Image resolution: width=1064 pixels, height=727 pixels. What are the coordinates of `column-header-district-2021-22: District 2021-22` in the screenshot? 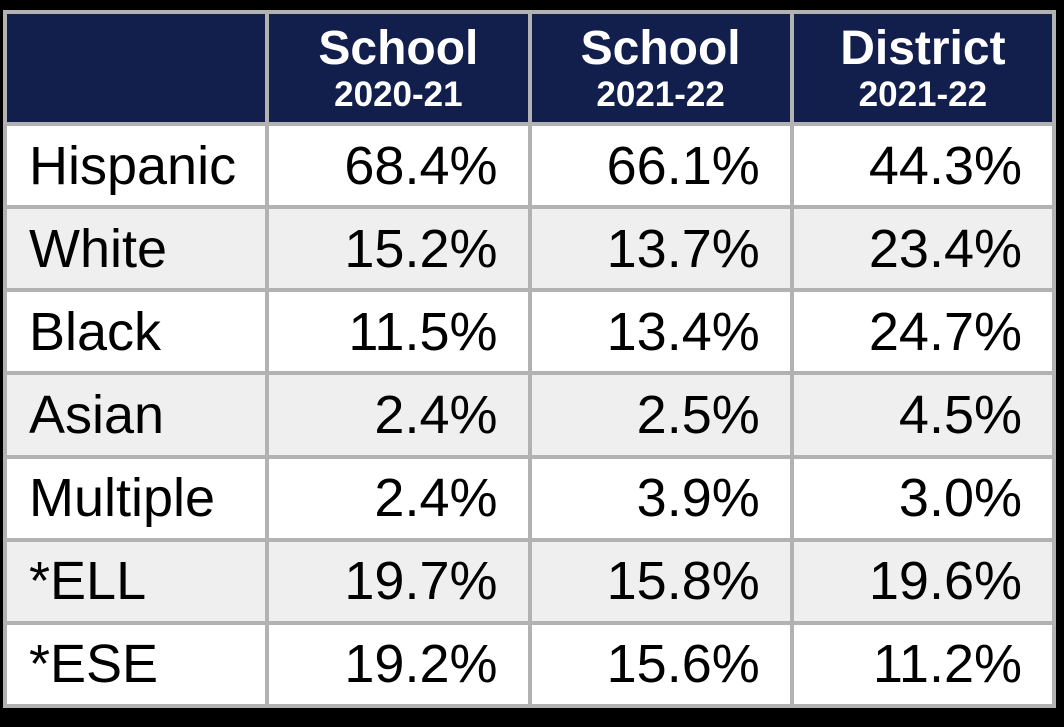 It's located at (923, 68).